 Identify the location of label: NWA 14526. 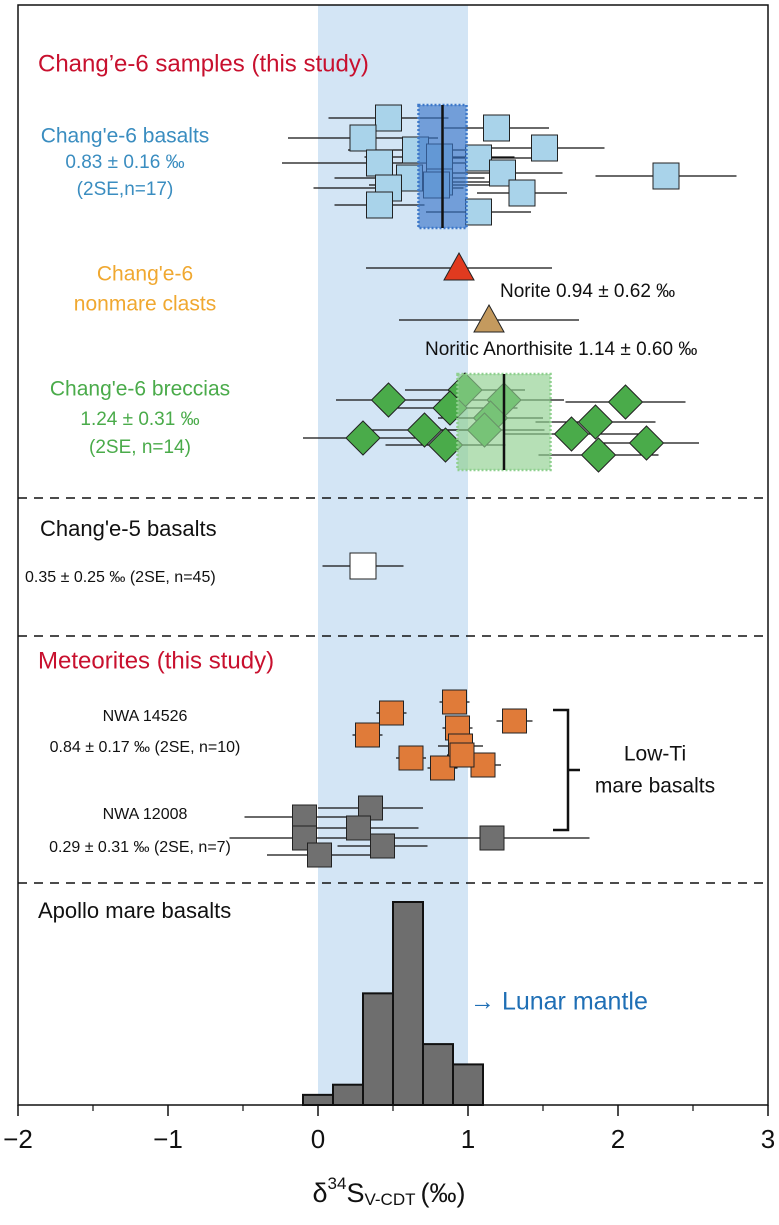
(145, 716).